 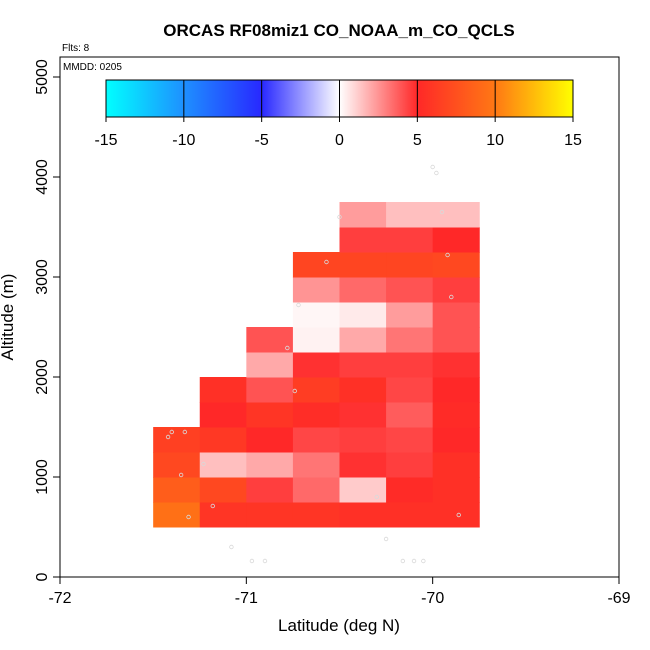 I want to click on x-tick-label: -70, so click(x=432, y=598).